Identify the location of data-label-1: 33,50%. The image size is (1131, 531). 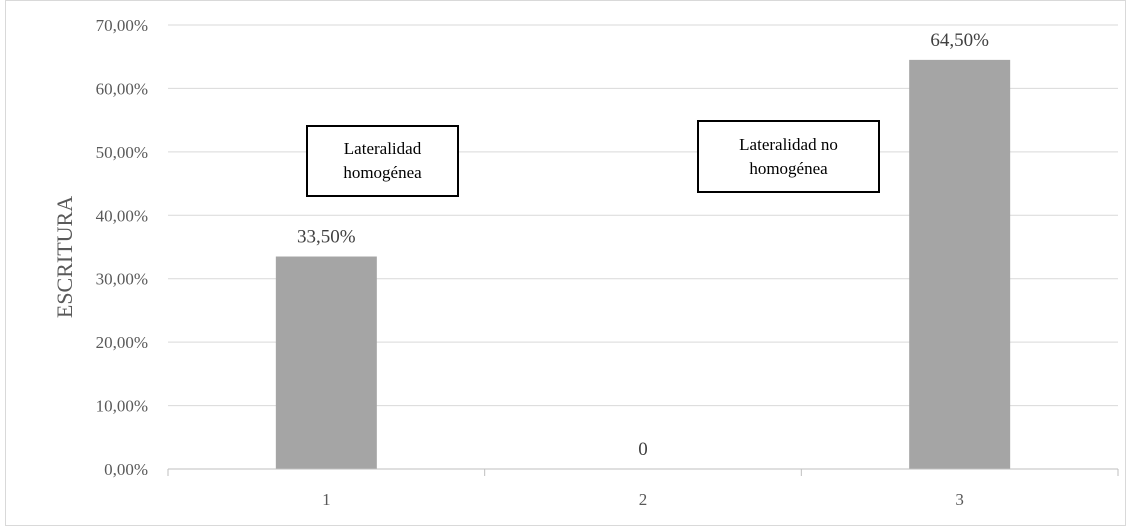
(326, 237).